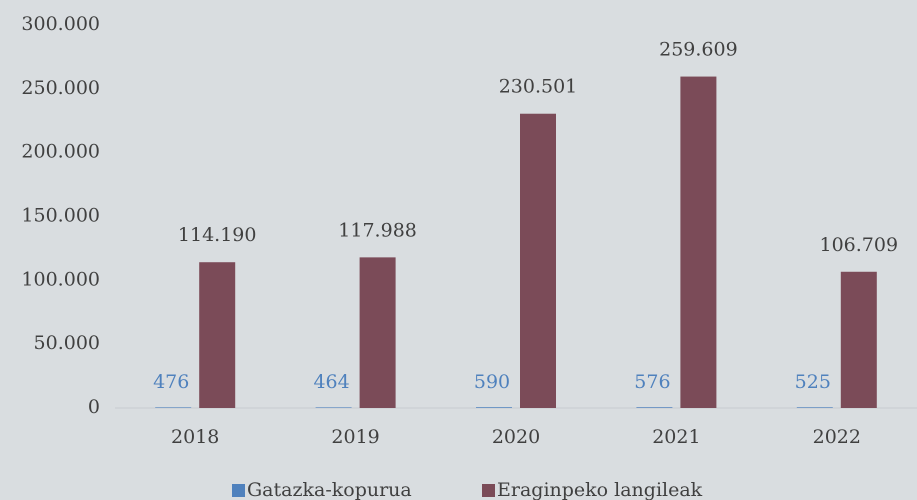 The height and width of the screenshot is (500, 917). Describe the element at coordinates (331, 382) in the screenshot. I see `value-label: 464` at that location.